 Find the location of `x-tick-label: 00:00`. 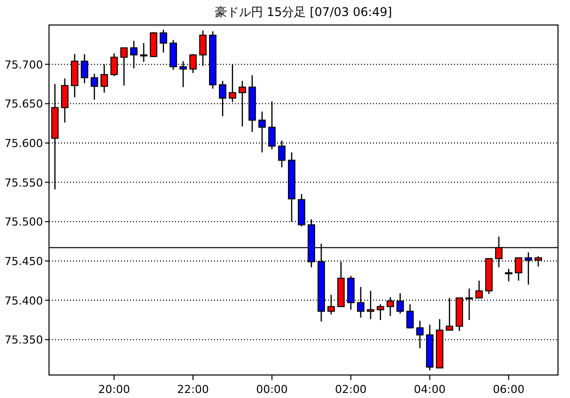

x-tick-label: 00:00 is located at coordinates (272, 389).